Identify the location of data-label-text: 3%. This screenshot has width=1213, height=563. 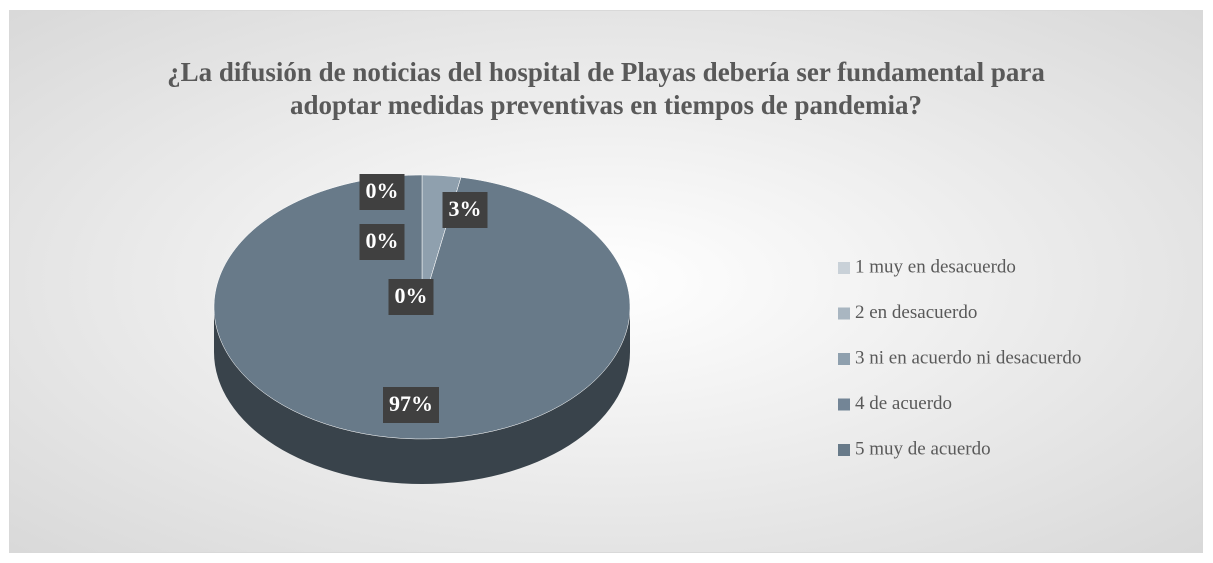
(465, 208).